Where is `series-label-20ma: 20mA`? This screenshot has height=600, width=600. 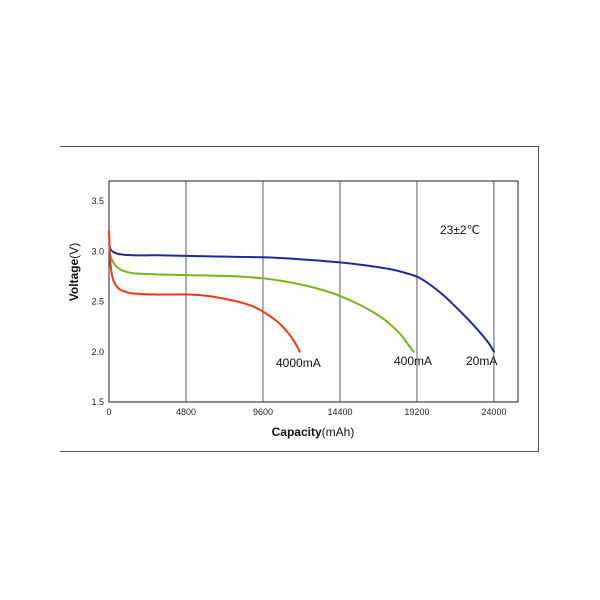
series-label-20ma: 20mA is located at coordinates (481, 361).